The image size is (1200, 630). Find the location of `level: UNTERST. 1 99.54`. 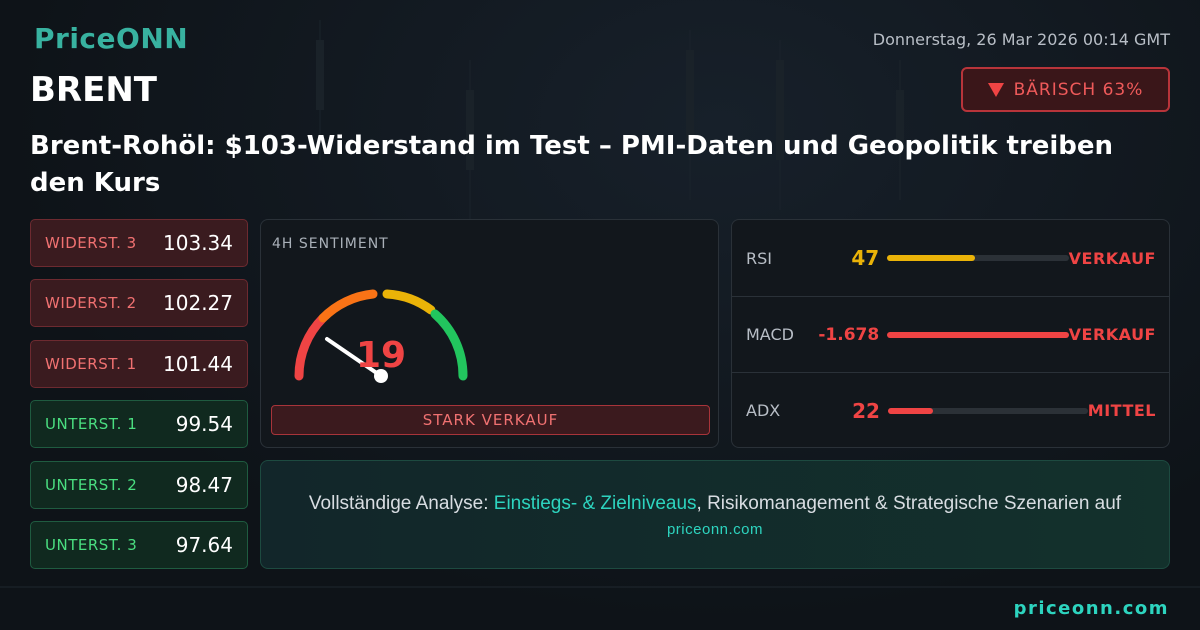

level: UNTERST. 1 99.54 is located at coordinates (139, 424).